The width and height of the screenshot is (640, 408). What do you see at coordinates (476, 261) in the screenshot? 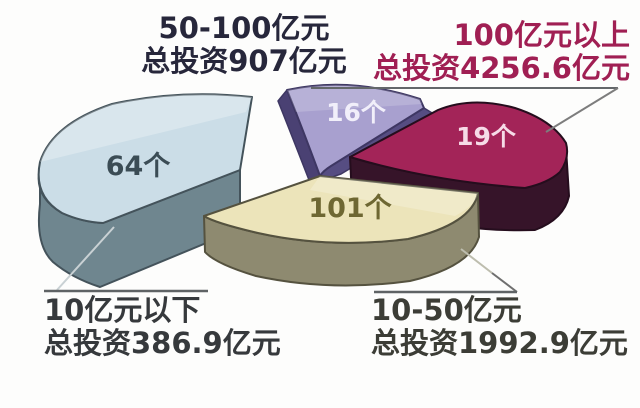
I see `leader-bottom-right-on-slice` at bounding box center [476, 261].